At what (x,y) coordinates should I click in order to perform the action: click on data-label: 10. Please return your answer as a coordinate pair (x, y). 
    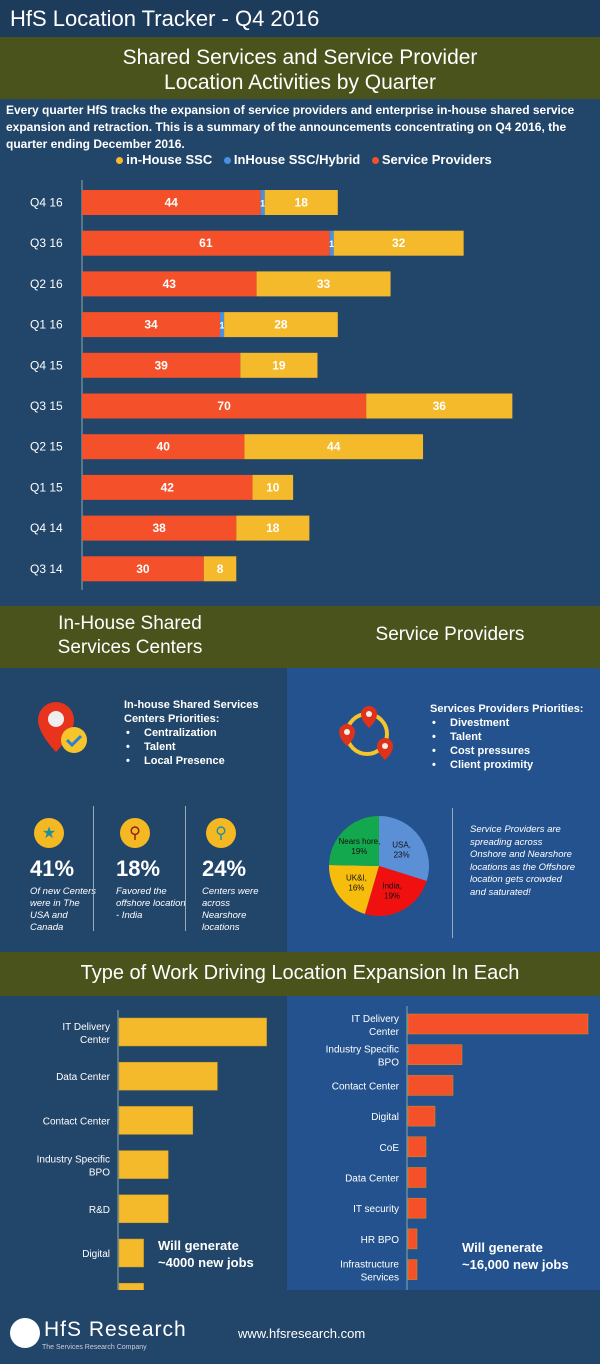
    Looking at the image, I should click on (273, 487).